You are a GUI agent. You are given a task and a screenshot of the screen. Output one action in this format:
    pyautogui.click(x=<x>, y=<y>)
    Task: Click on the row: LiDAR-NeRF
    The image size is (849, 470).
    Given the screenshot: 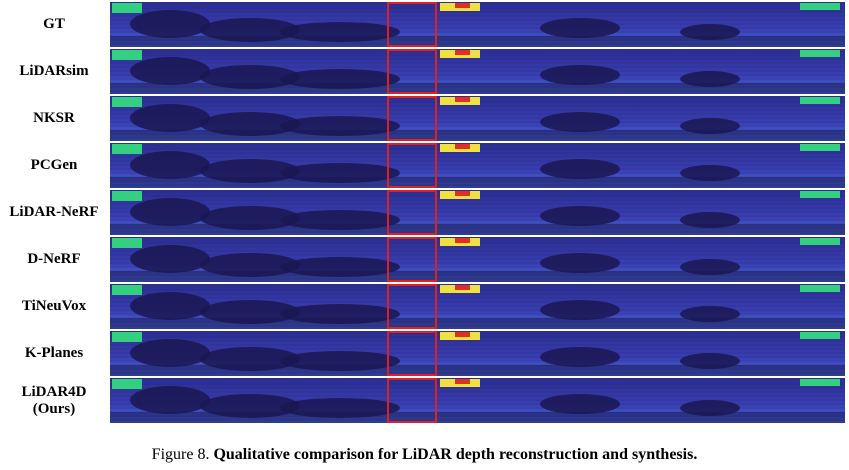 What is the action you would take?
    pyautogui.click(x=424, y=212)
    